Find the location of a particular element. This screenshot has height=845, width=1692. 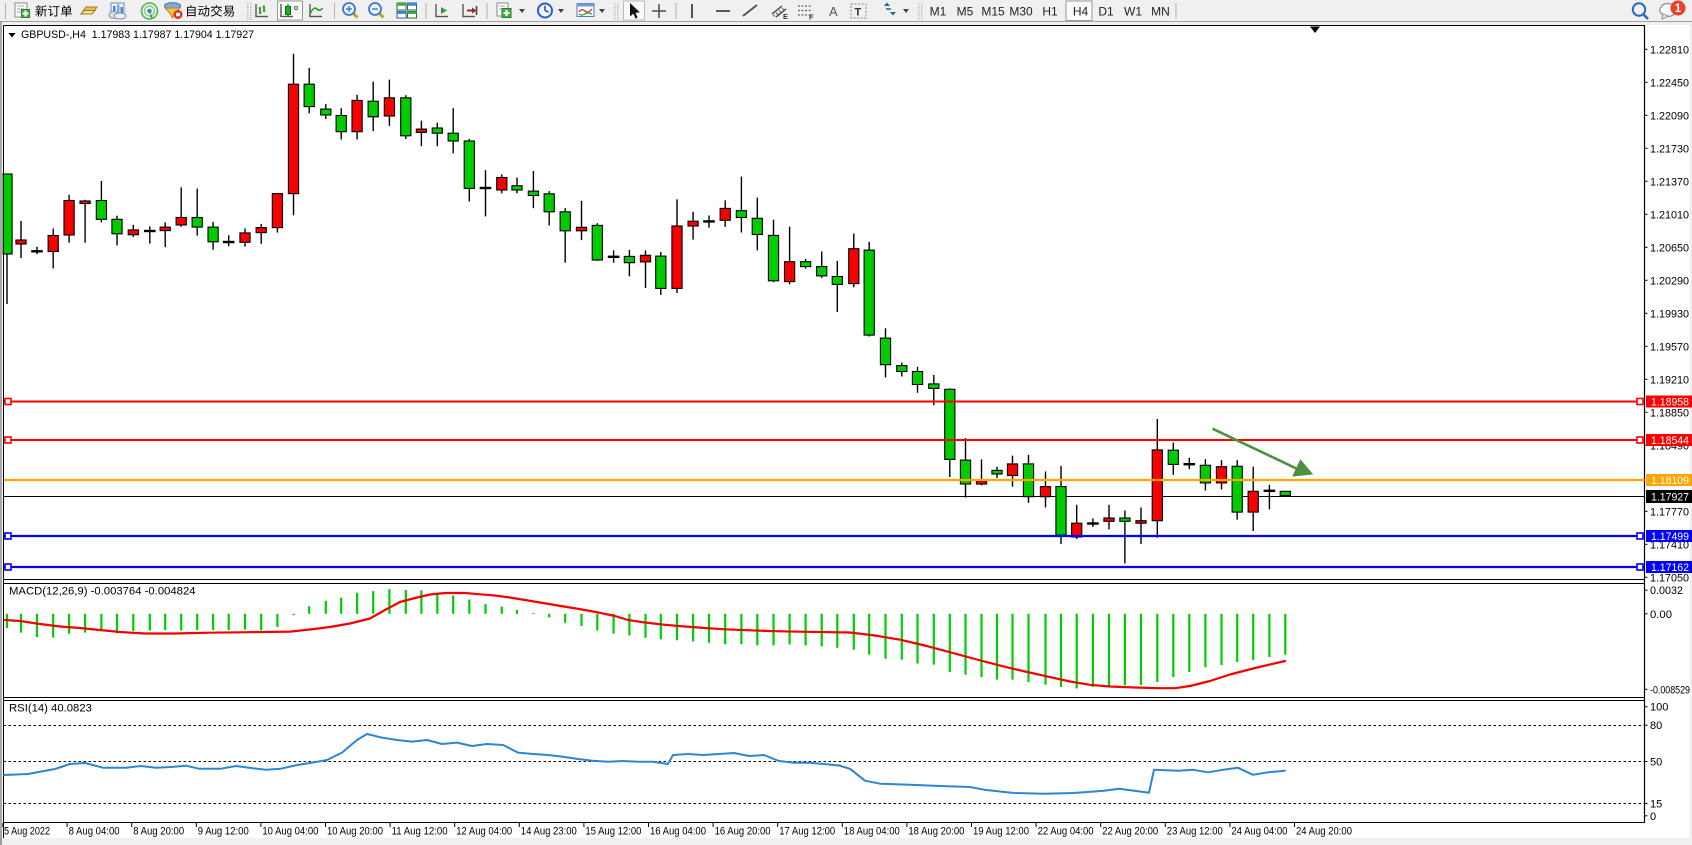

svg-text: 10 Aug 04:00 is located at coordinates (290, 832).